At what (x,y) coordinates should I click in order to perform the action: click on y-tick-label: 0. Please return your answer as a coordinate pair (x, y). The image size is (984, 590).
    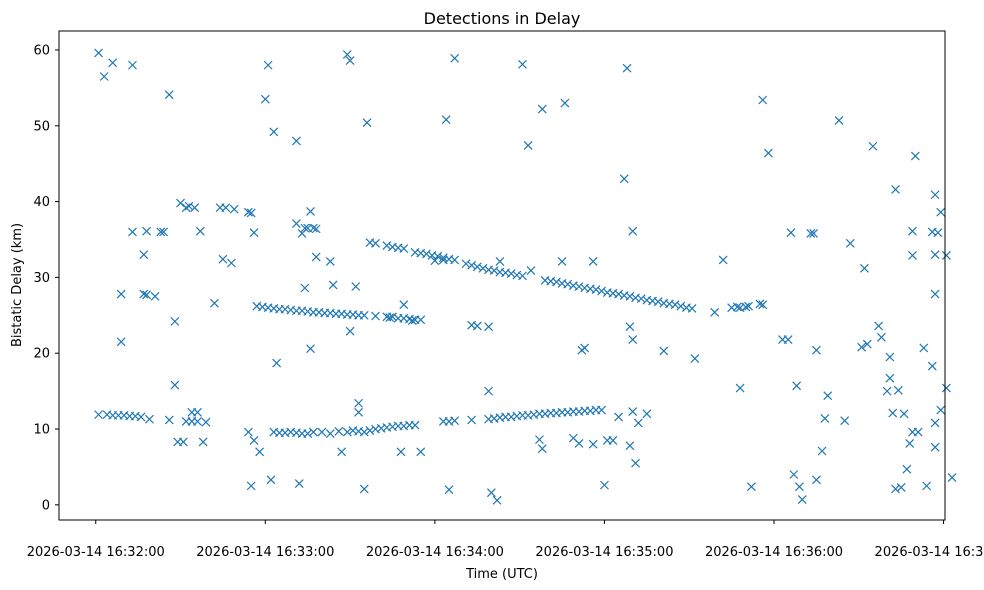
    Looking at the image, I should click on (46, 505).